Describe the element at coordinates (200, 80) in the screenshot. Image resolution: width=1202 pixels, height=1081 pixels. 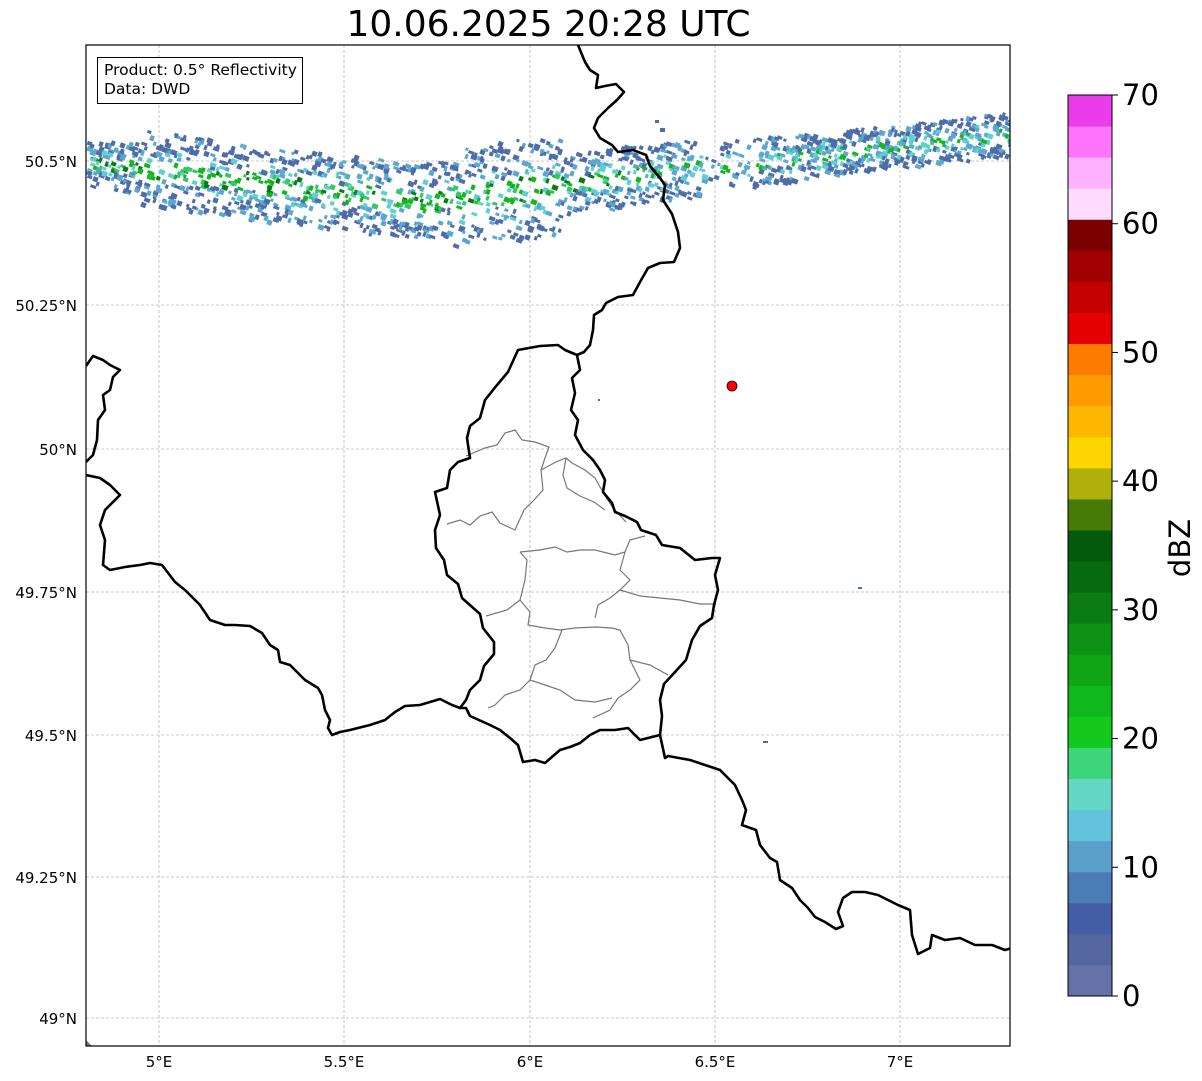
I see `info-box: Product: 0.5° Reflectivity Data: DWD` at that location.